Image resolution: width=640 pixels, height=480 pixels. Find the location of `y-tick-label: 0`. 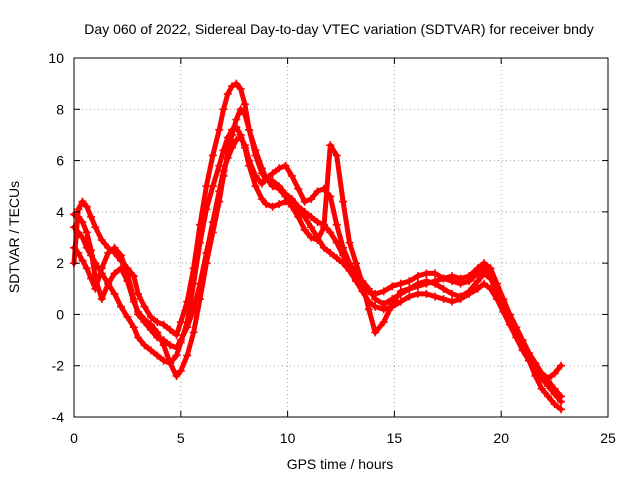

y-tick-label: 0 is located at coordinates (60, 314).